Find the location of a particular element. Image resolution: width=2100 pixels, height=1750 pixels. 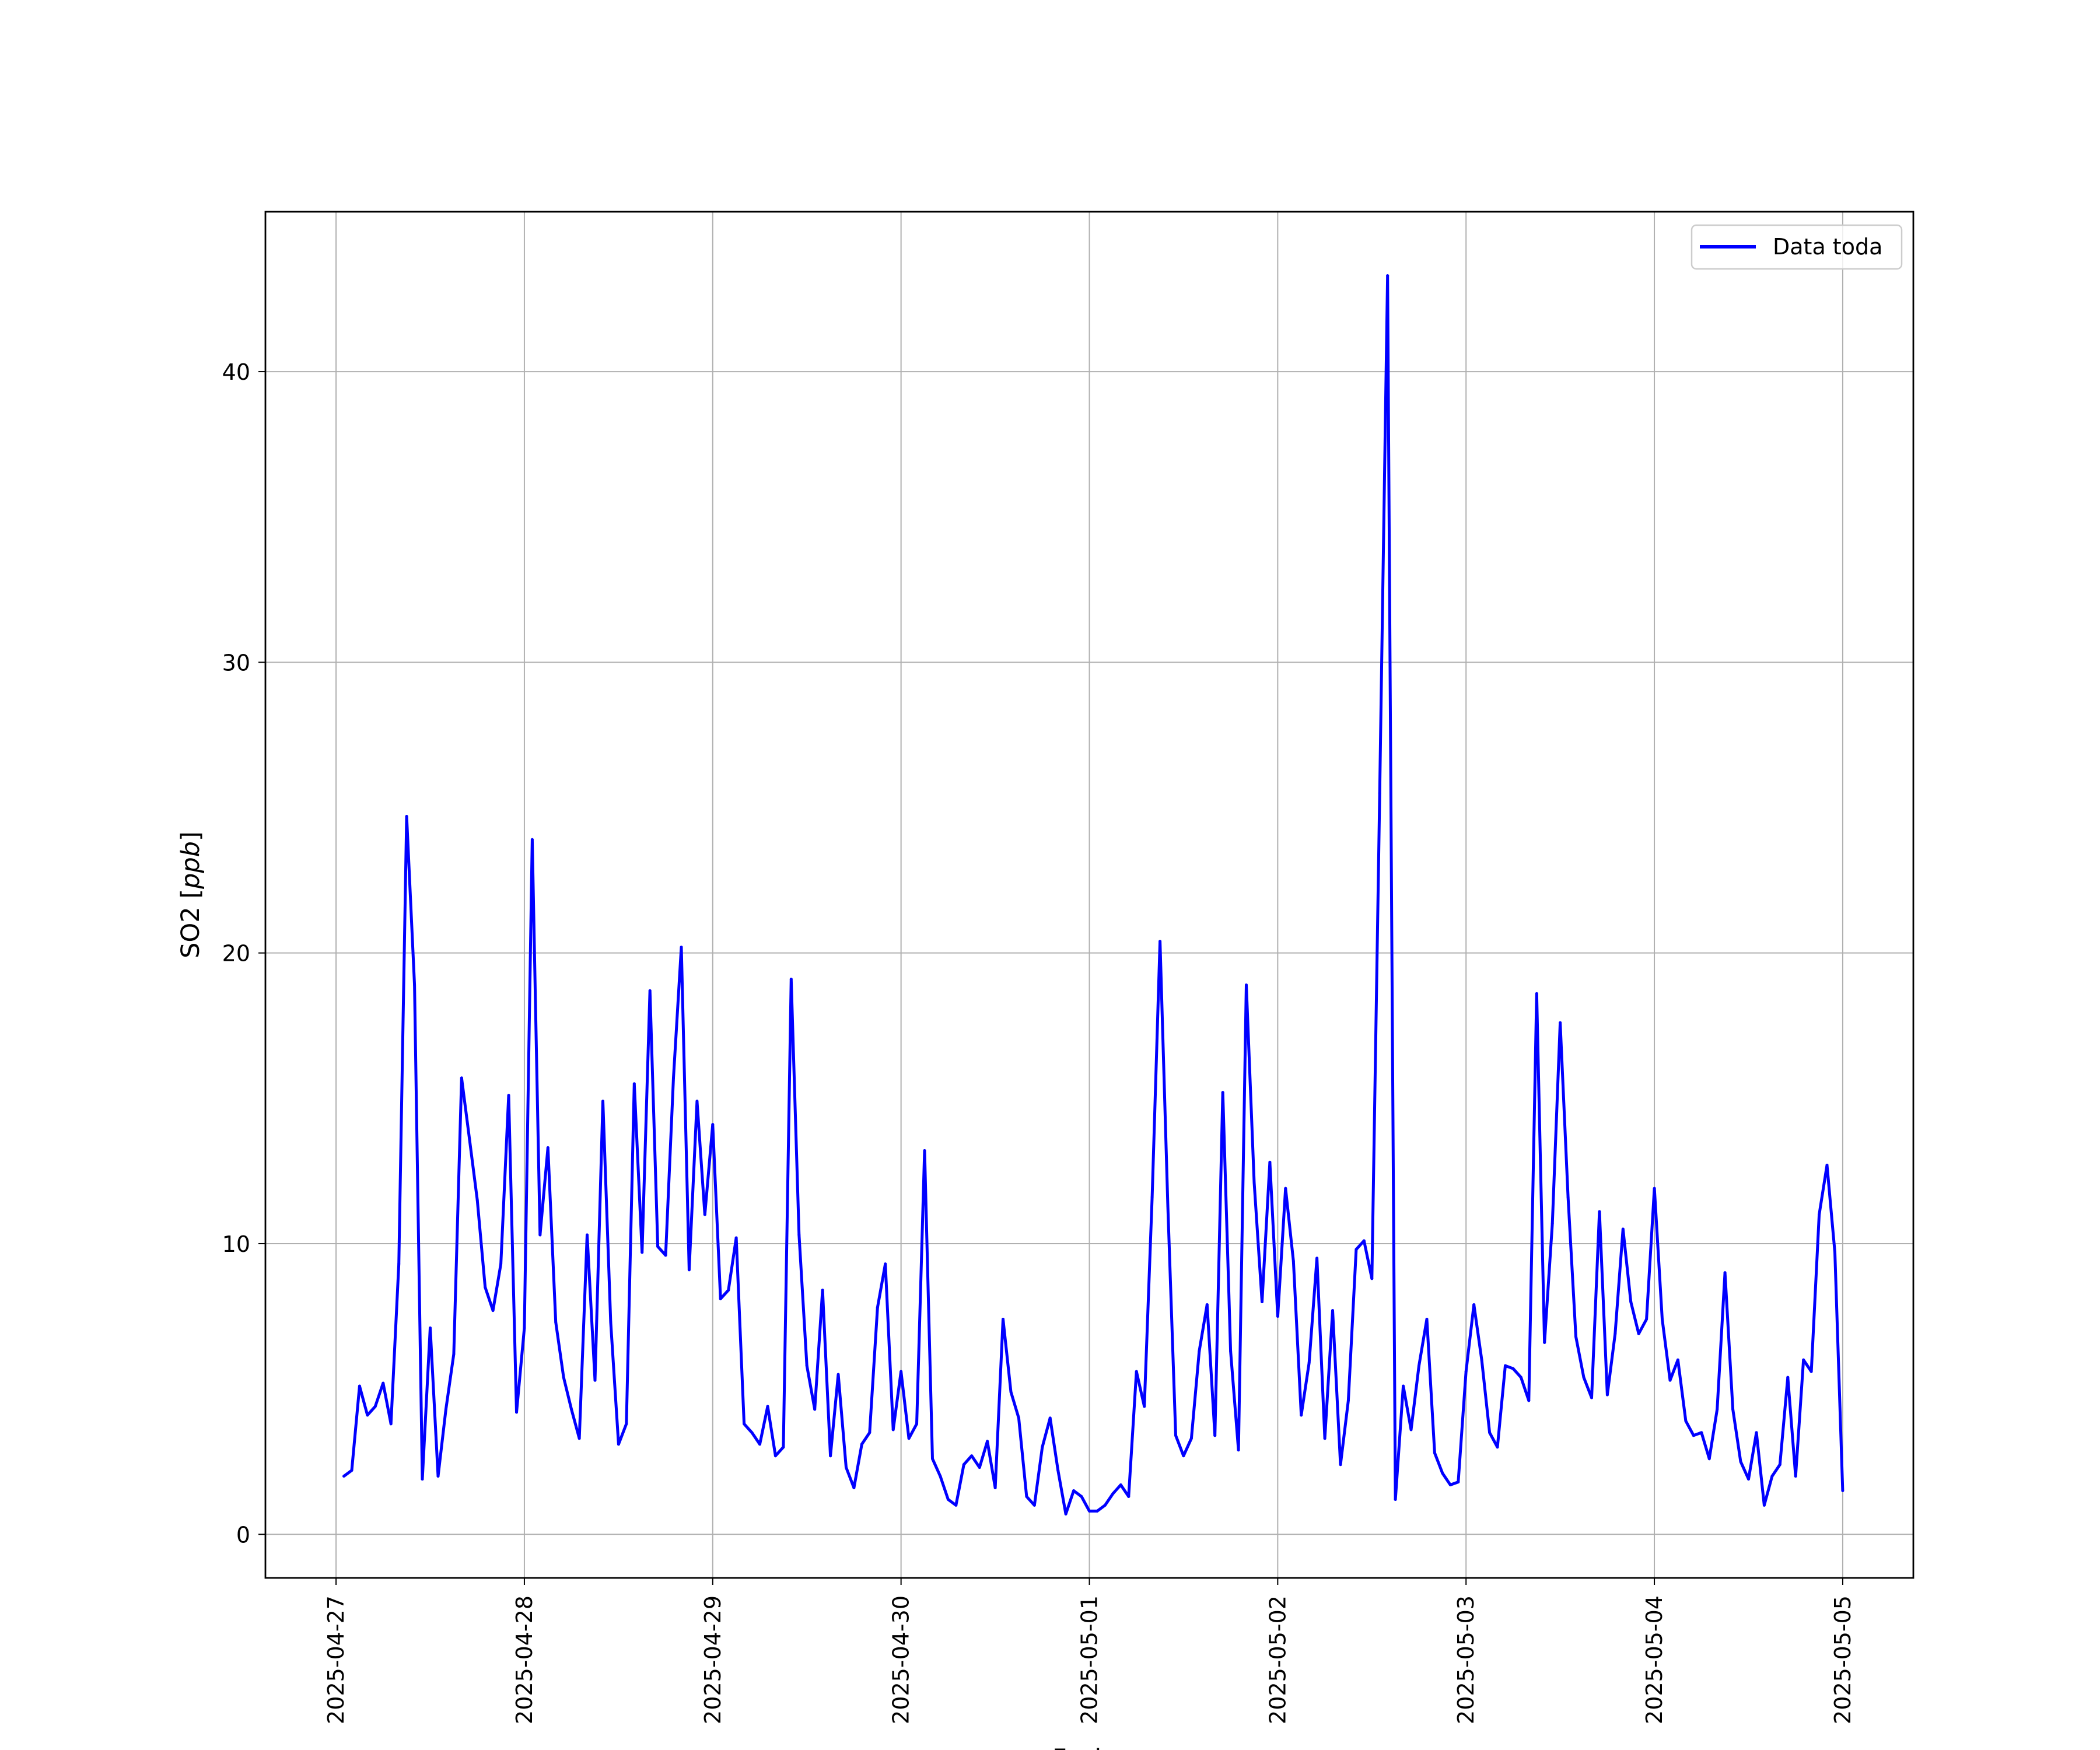

x-axis-label: Fecha is located at coordinates (1089, 1747).